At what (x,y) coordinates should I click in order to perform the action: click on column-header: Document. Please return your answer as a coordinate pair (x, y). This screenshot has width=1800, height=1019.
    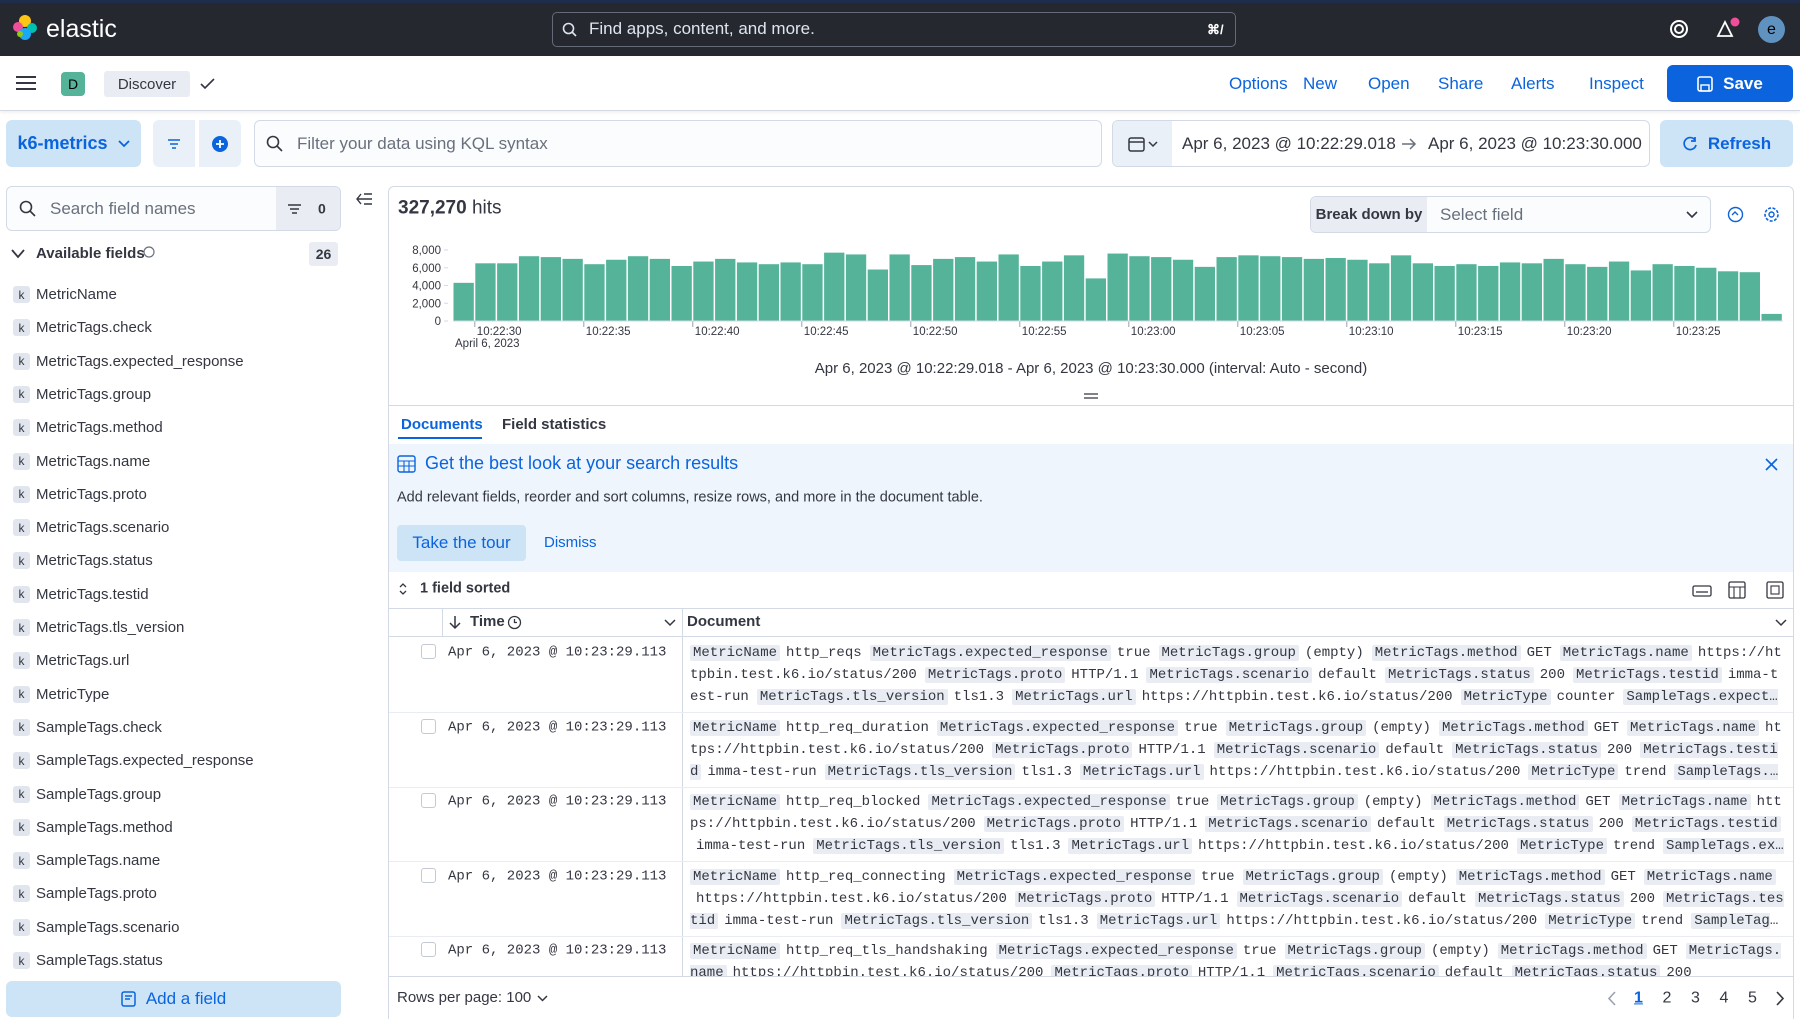
    Looking at the image, I should click on (724, 621).